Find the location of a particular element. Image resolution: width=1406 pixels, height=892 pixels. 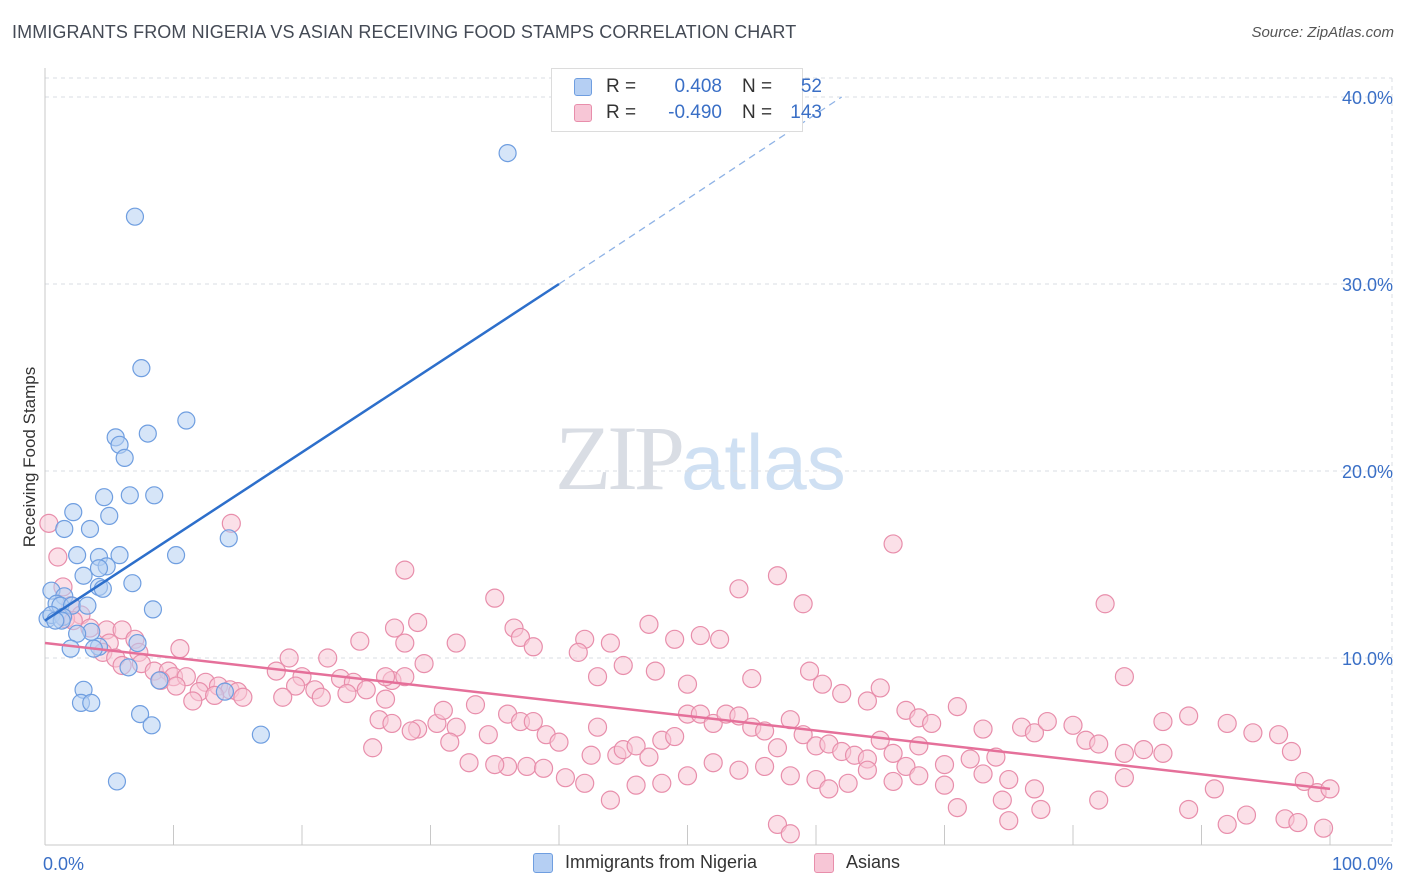

x-tick-label: 100.0% is located at coordinates (1362, 864).